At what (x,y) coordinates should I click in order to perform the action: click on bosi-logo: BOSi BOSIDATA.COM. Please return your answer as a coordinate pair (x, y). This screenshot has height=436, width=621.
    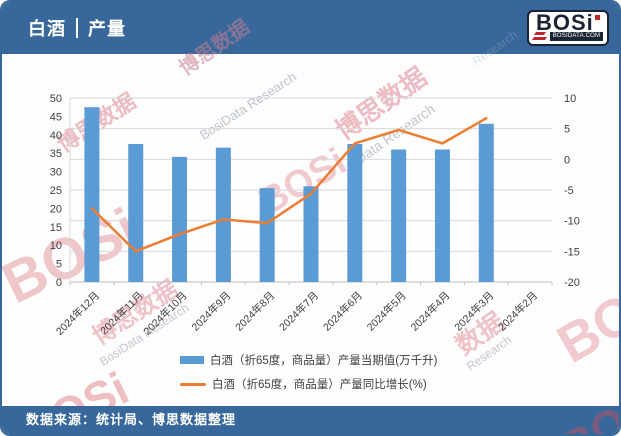
    Looking at the image, I should click on (568, 28).